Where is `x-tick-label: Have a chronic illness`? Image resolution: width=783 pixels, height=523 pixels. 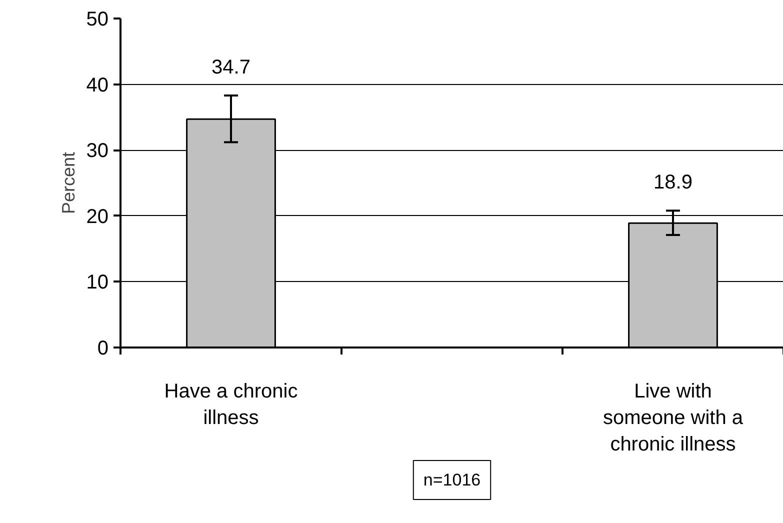 x-tick-label: Have a chronic illness is located at coordinates (231, 404).